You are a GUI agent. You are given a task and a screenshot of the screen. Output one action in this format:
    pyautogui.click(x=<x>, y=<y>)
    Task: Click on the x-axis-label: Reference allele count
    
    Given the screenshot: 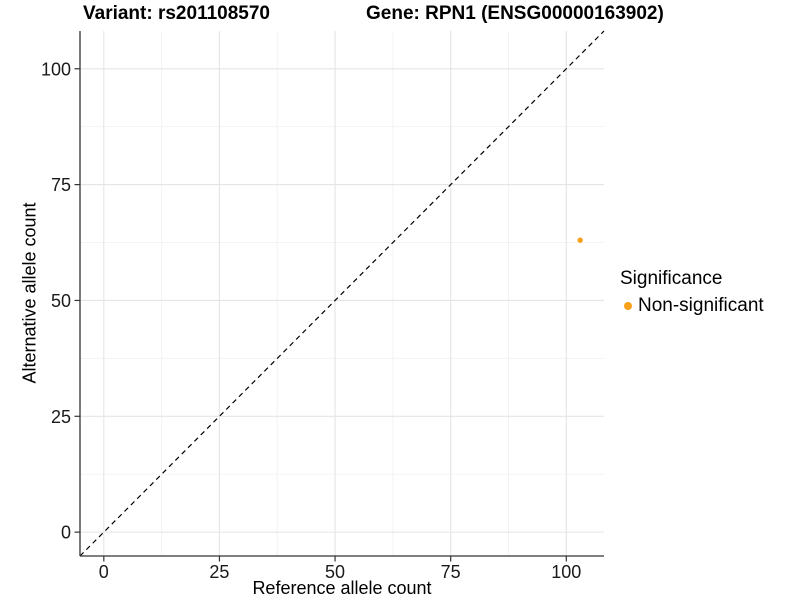 What is the action you would take?
    pyautogui.click(x=342, y=588)
    